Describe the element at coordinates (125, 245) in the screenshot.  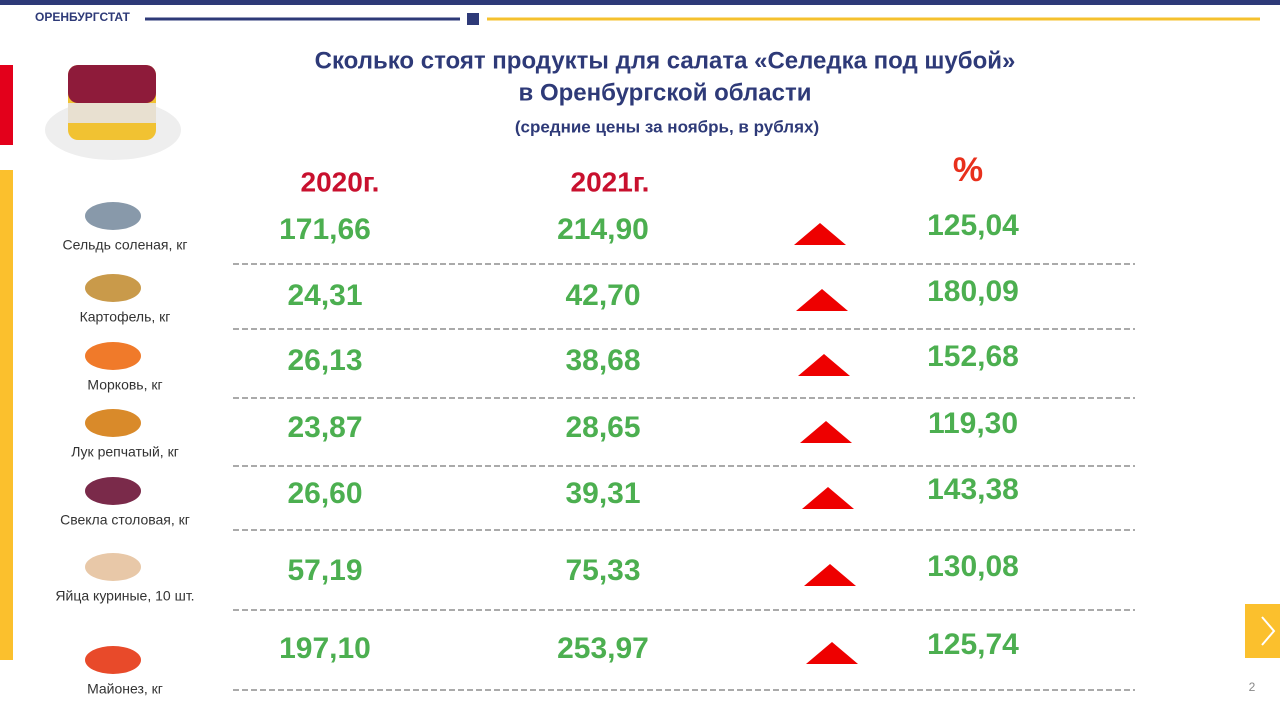
I see `product-label: Сельдь соленая, кг` at that location.